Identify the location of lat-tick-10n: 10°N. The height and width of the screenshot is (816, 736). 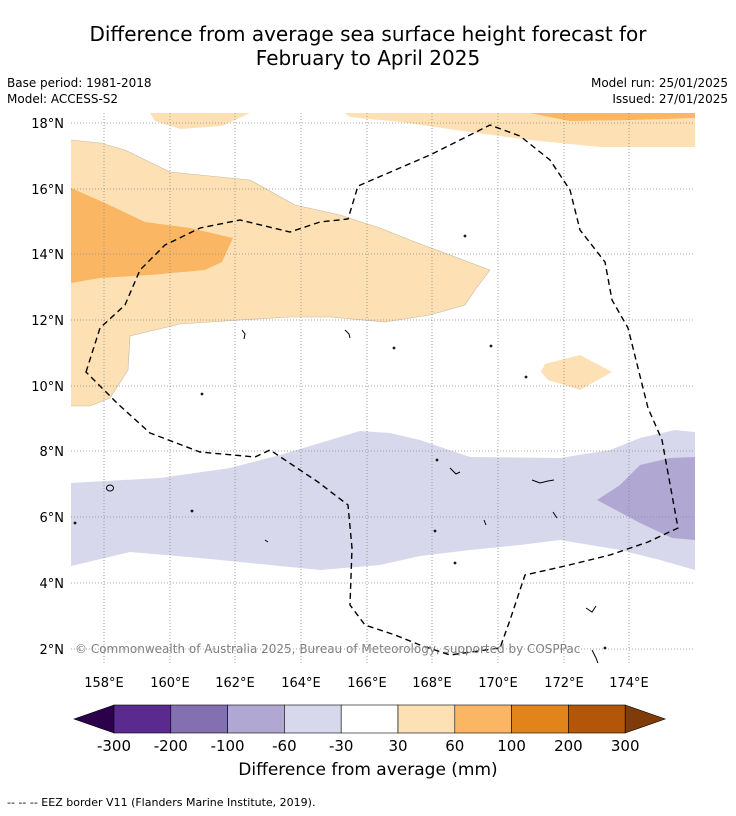
(47, 387).